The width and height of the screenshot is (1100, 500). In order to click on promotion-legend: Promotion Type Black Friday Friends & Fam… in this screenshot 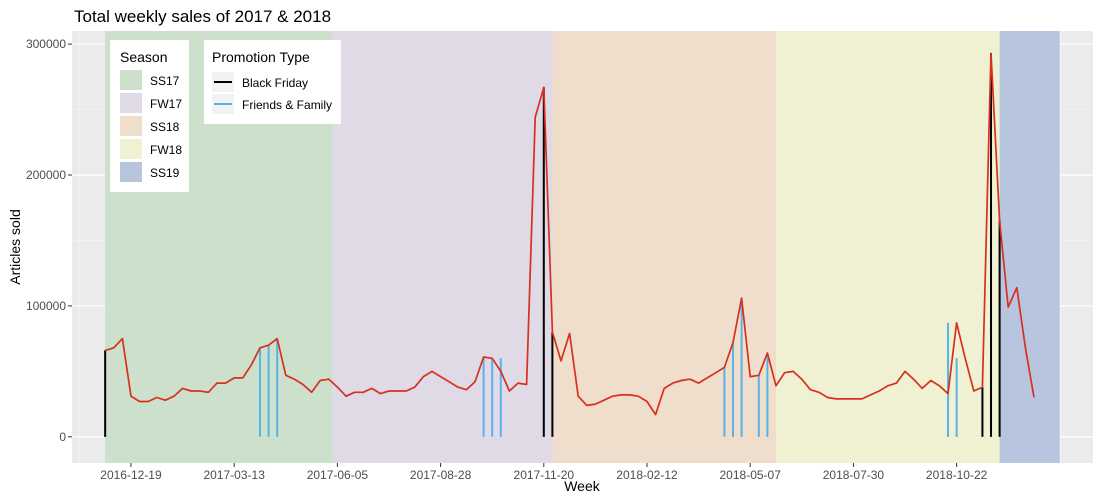, I will do `click(272, 82)`.